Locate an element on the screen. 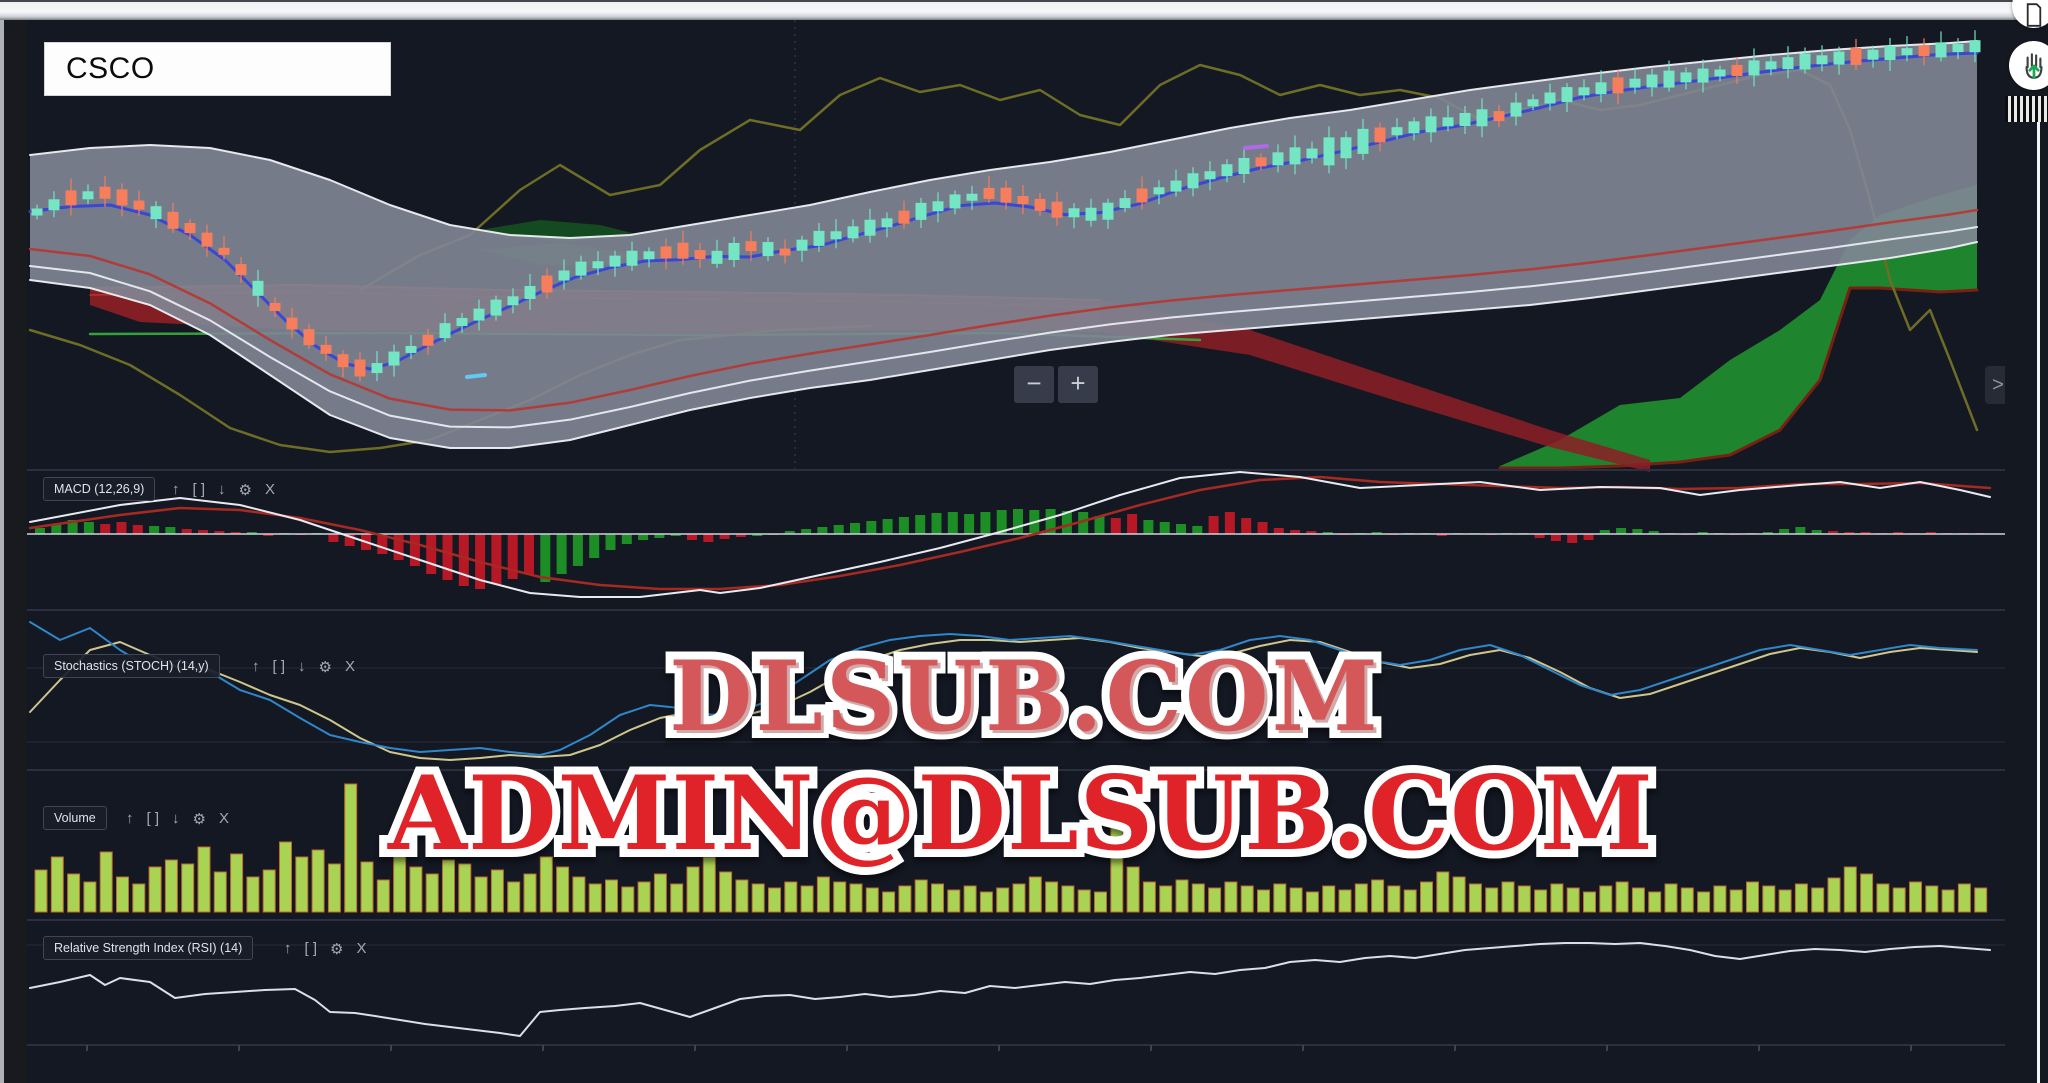 This screenshot has width=2048, height=1083. zoom-controls: − + is located at coordinates (1056, 384).